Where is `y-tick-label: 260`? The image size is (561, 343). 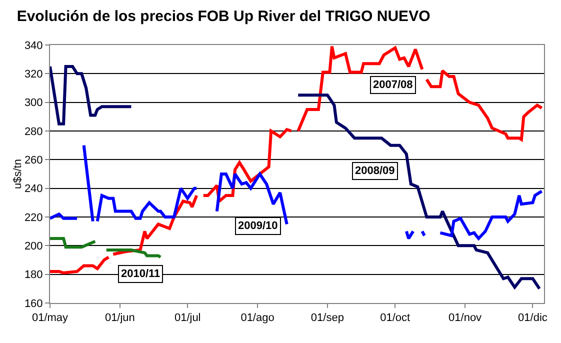
y-tick-label: 260 is located at coordinates (33, 160).